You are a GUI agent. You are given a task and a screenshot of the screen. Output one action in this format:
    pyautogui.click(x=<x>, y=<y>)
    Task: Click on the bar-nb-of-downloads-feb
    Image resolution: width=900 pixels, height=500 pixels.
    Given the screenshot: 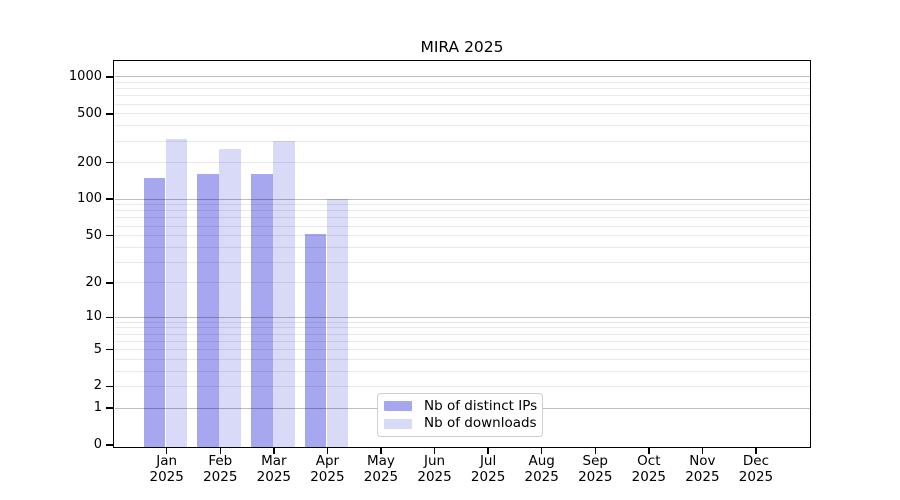 What is the action you would take?
    pyautogui.click(x=230, y=297)
    